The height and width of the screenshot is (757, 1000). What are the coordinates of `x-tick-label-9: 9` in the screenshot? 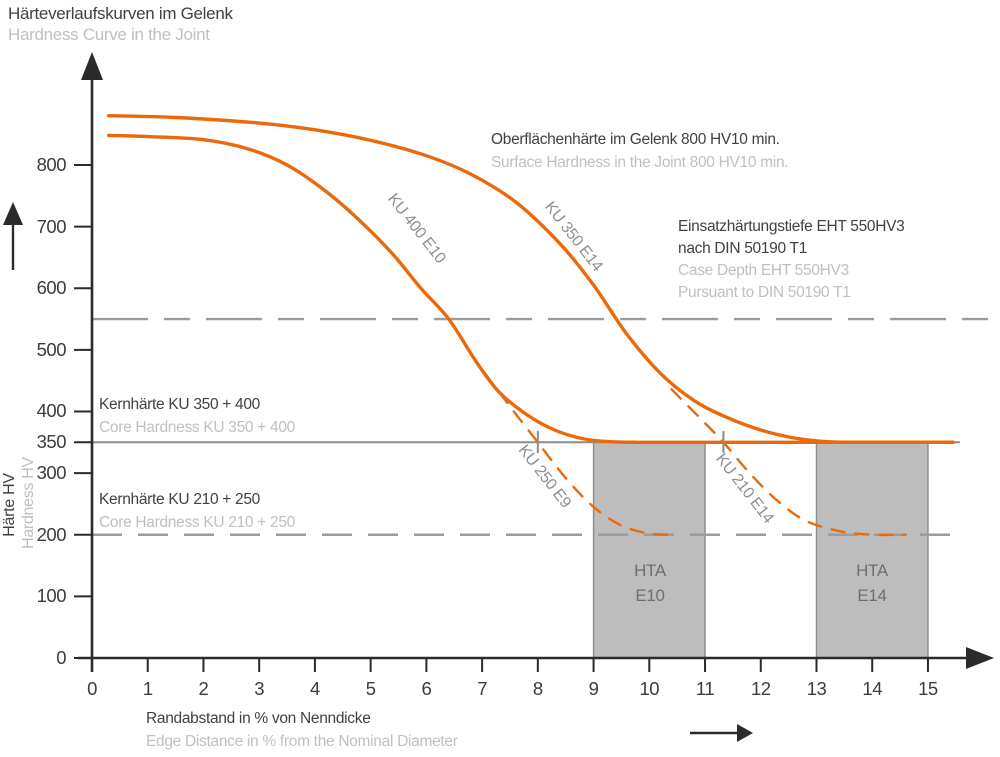 It's located at (593, 688).